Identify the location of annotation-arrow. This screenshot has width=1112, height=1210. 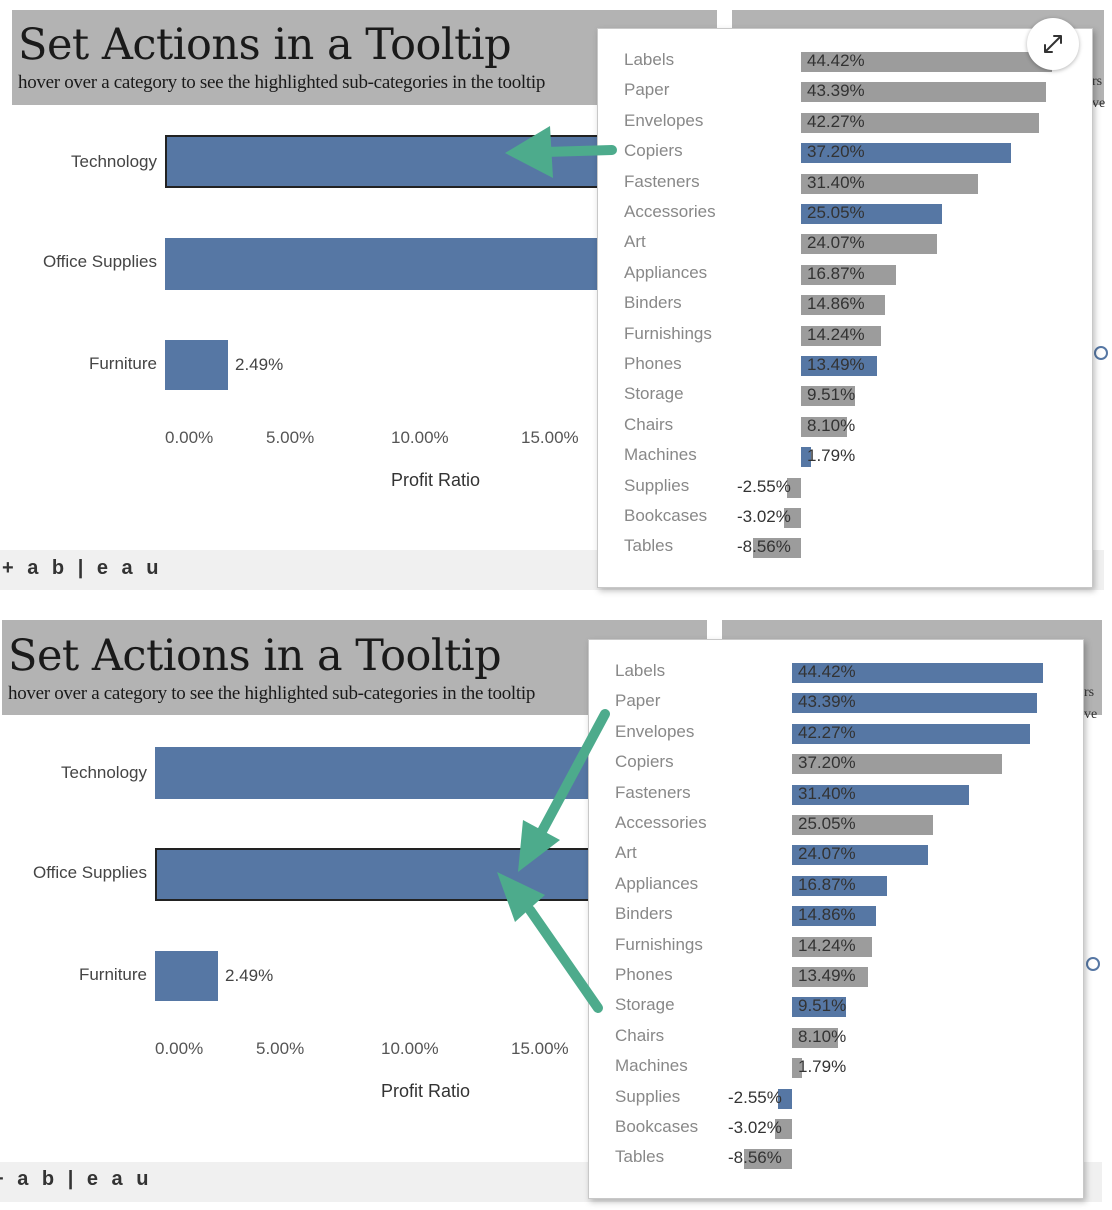
(561, 152).